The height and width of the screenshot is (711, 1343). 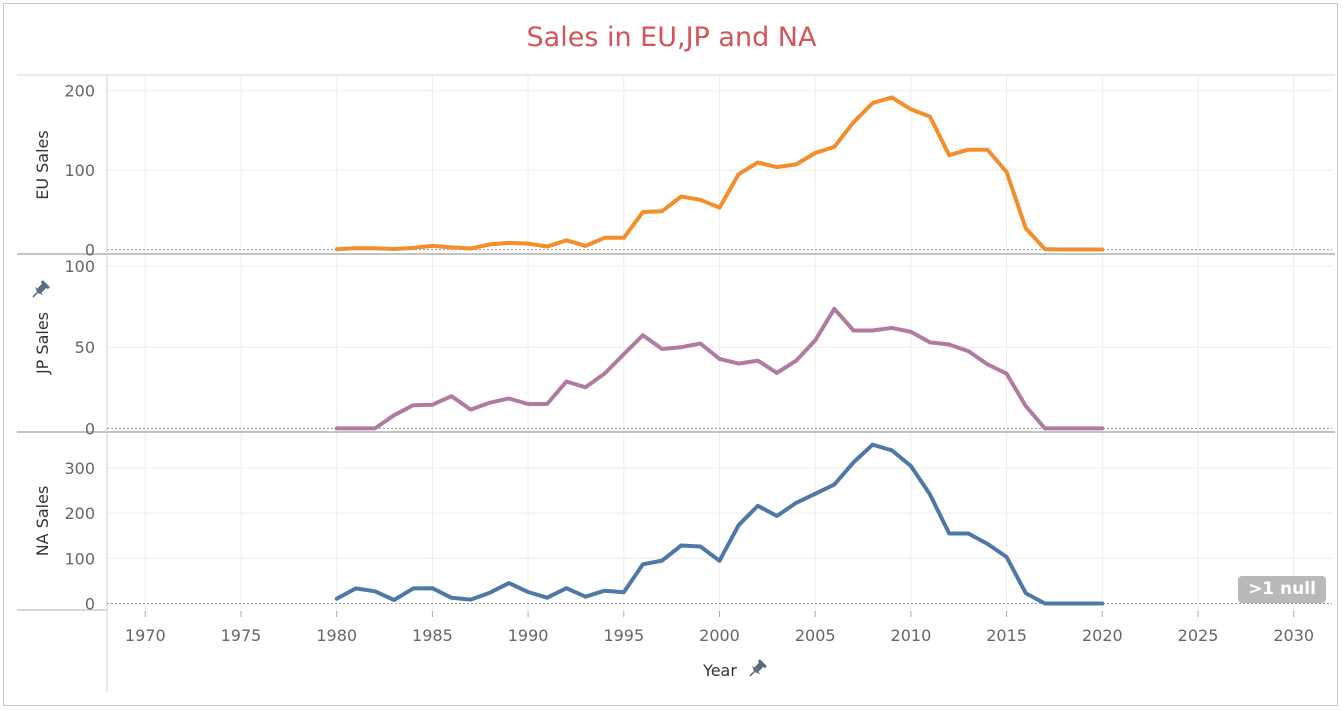 What do you see at coordinates (623, 635) in the screenshot?
I see `x-tick-label: 1995` at bounding box center [623, 635].